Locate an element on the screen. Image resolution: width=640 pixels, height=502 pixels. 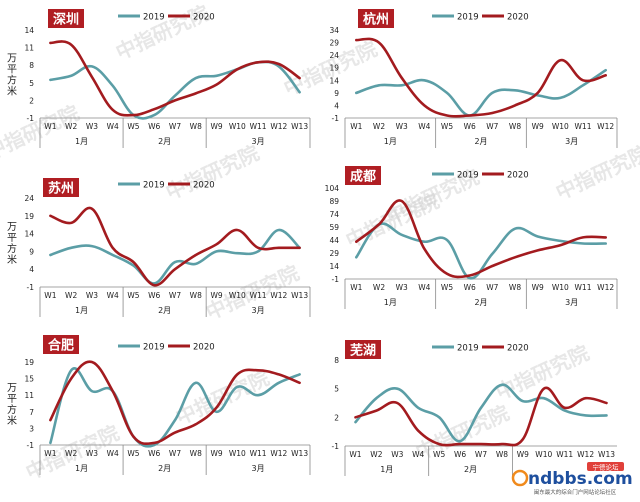
watermark-text: 中指研究院 is located at coordinates (41, 133).